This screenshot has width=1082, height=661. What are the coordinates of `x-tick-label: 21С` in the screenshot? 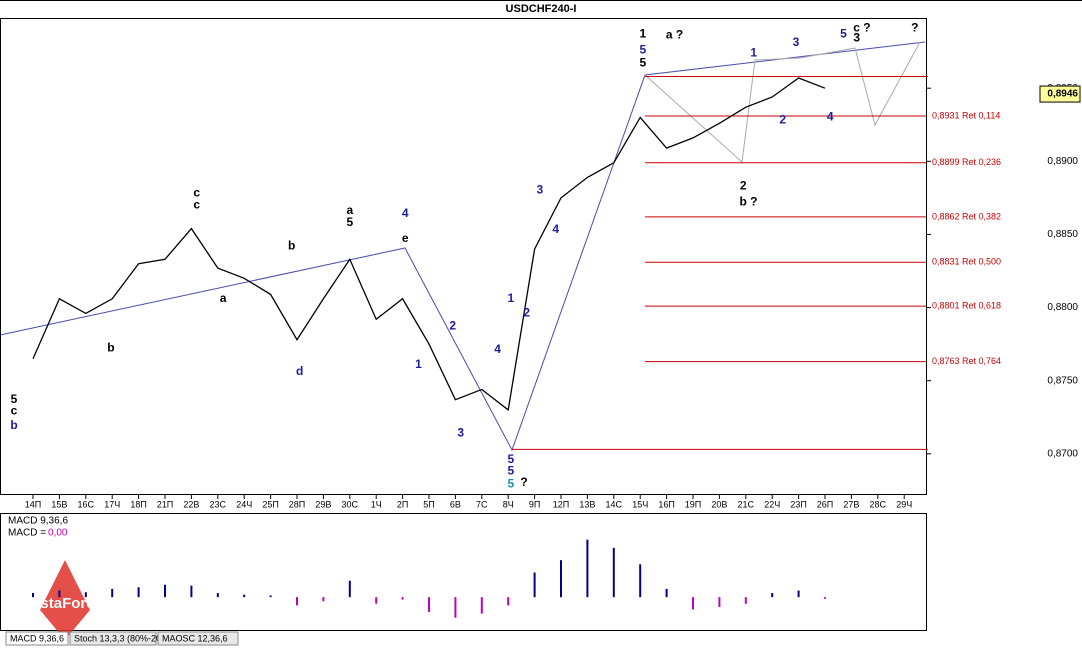 It's located at (746, 504).